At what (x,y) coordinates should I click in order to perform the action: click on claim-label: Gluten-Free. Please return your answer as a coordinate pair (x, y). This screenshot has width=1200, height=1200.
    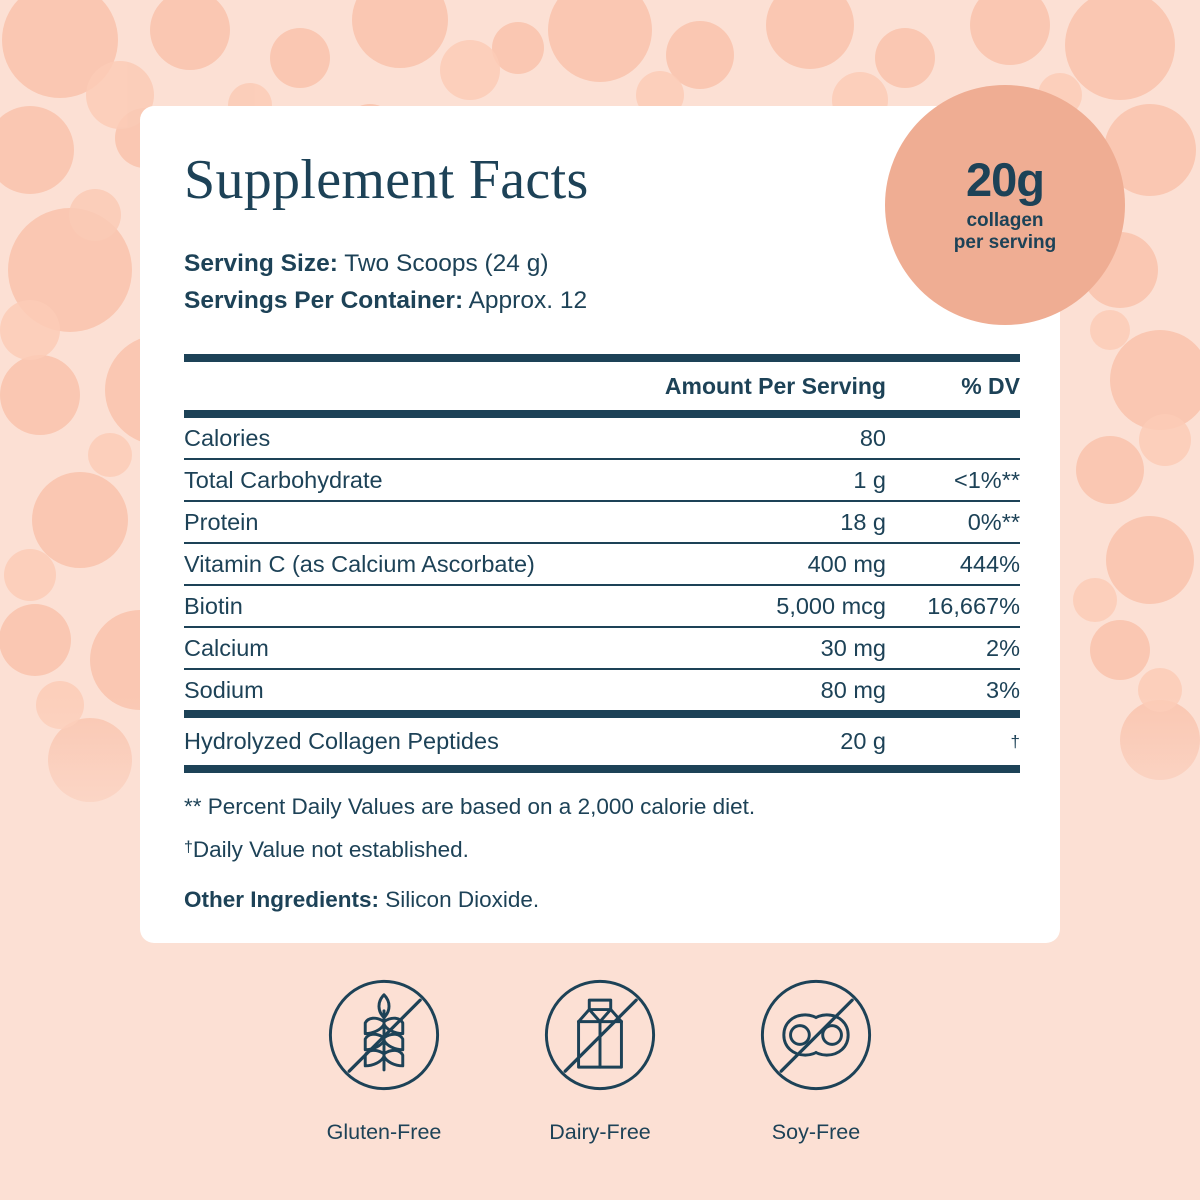
    Looking at the image, I should click on (384, 1132).